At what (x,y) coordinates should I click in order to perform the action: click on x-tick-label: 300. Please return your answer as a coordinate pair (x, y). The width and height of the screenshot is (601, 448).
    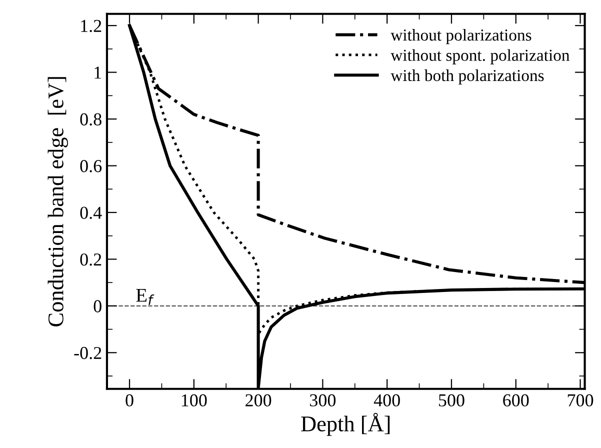
    Looking at the image, I should click on (323, 400).